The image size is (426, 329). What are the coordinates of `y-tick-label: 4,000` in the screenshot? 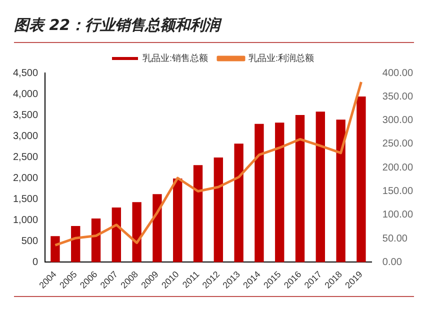 It's located at (25, 94).